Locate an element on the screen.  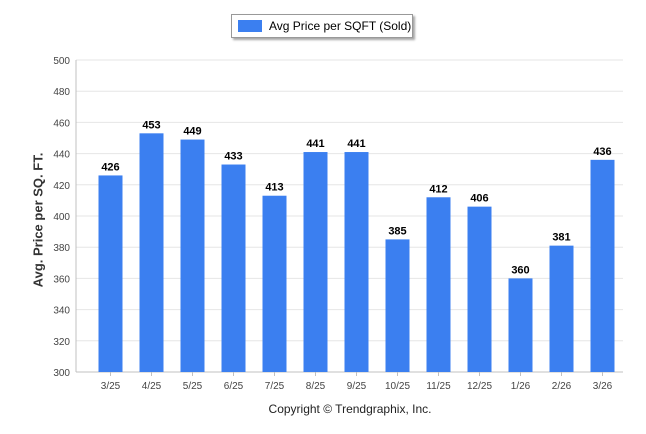
x-tick-label: 2/26 is located at coordinates (562, 386).